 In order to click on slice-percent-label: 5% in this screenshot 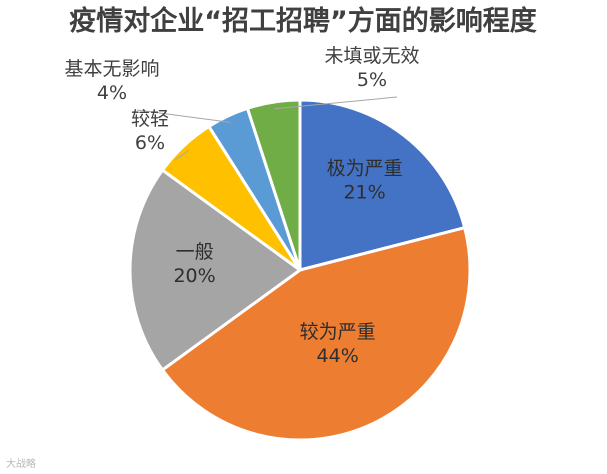, I will do `click(372, 80)`.